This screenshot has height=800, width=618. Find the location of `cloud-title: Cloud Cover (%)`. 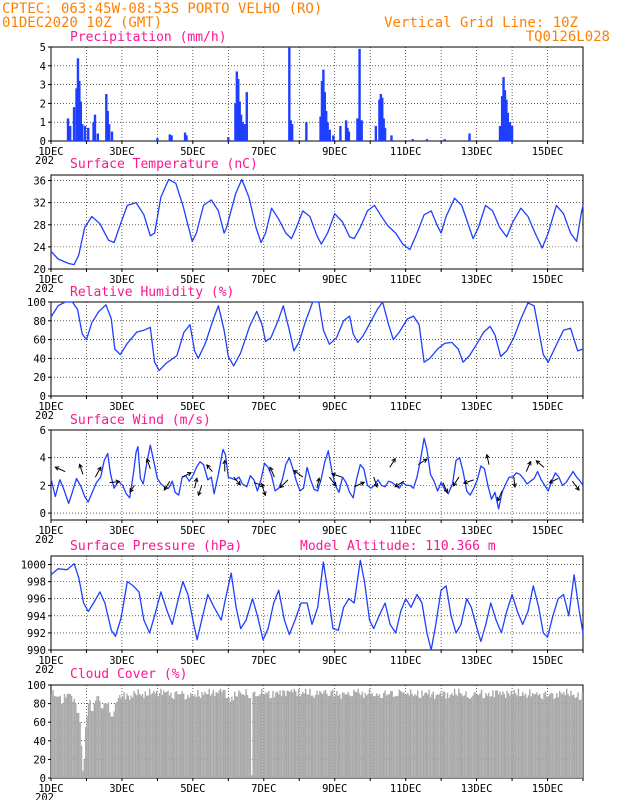

cloud-title: Cloud Cover (%) is located at coordinates (128, 674).